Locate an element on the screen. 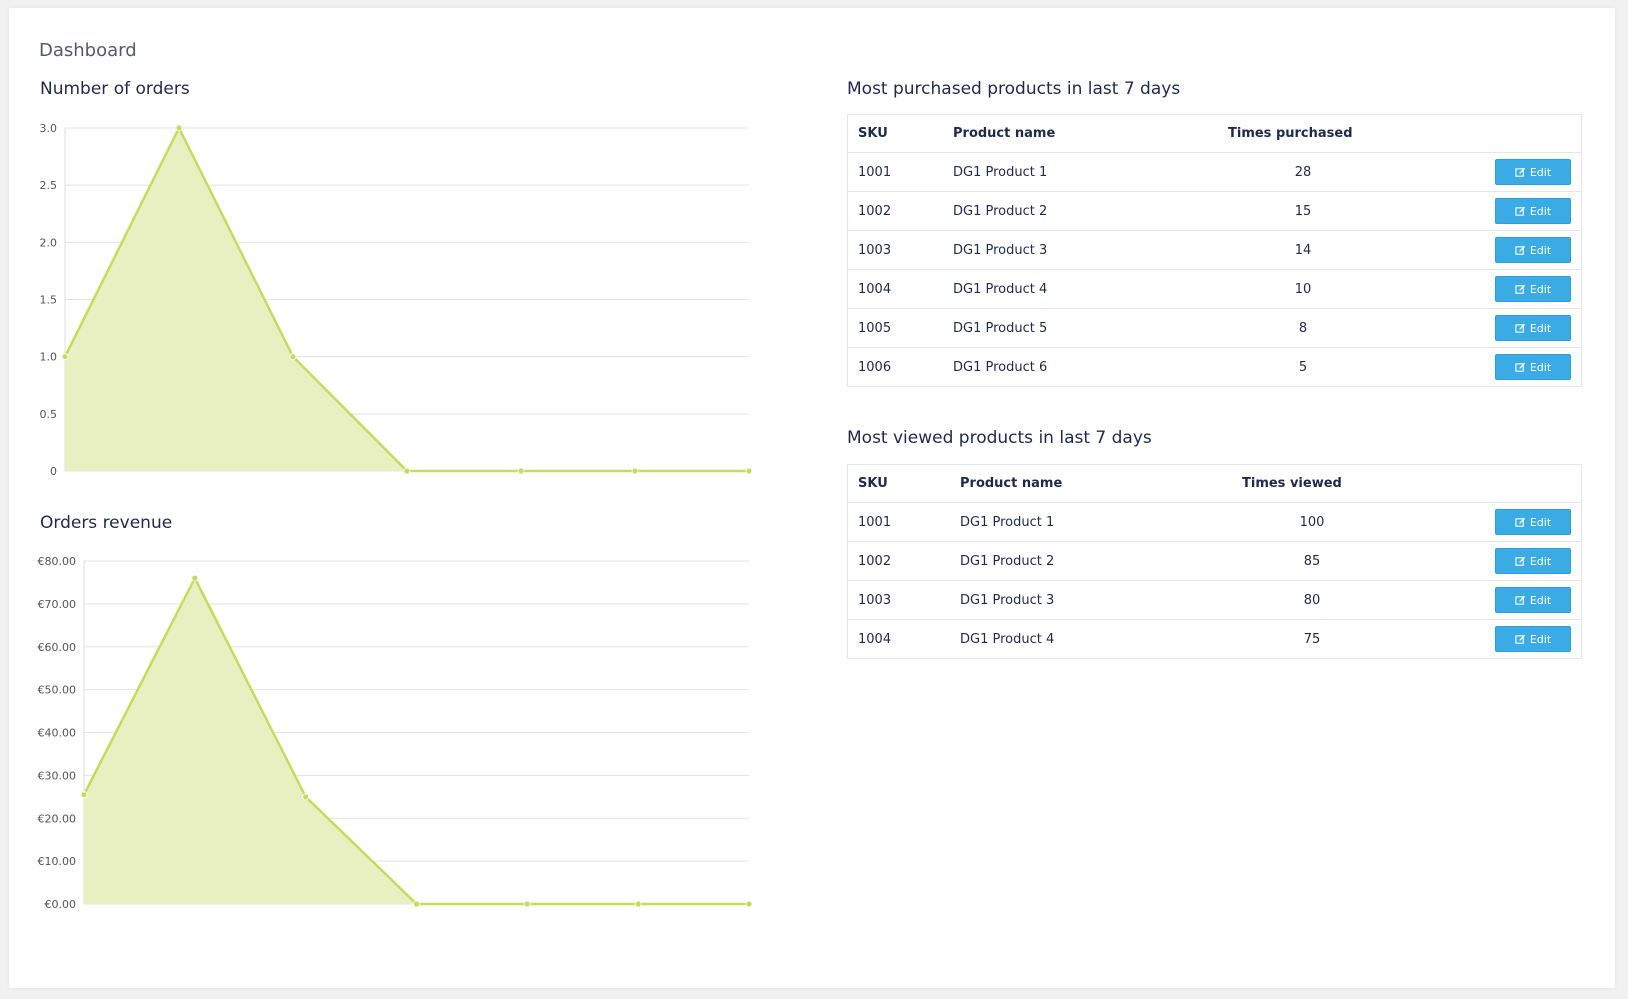 This screenshot has width=1628, height=999. sku-cell: 1001 is located at coordinates (895, 172).